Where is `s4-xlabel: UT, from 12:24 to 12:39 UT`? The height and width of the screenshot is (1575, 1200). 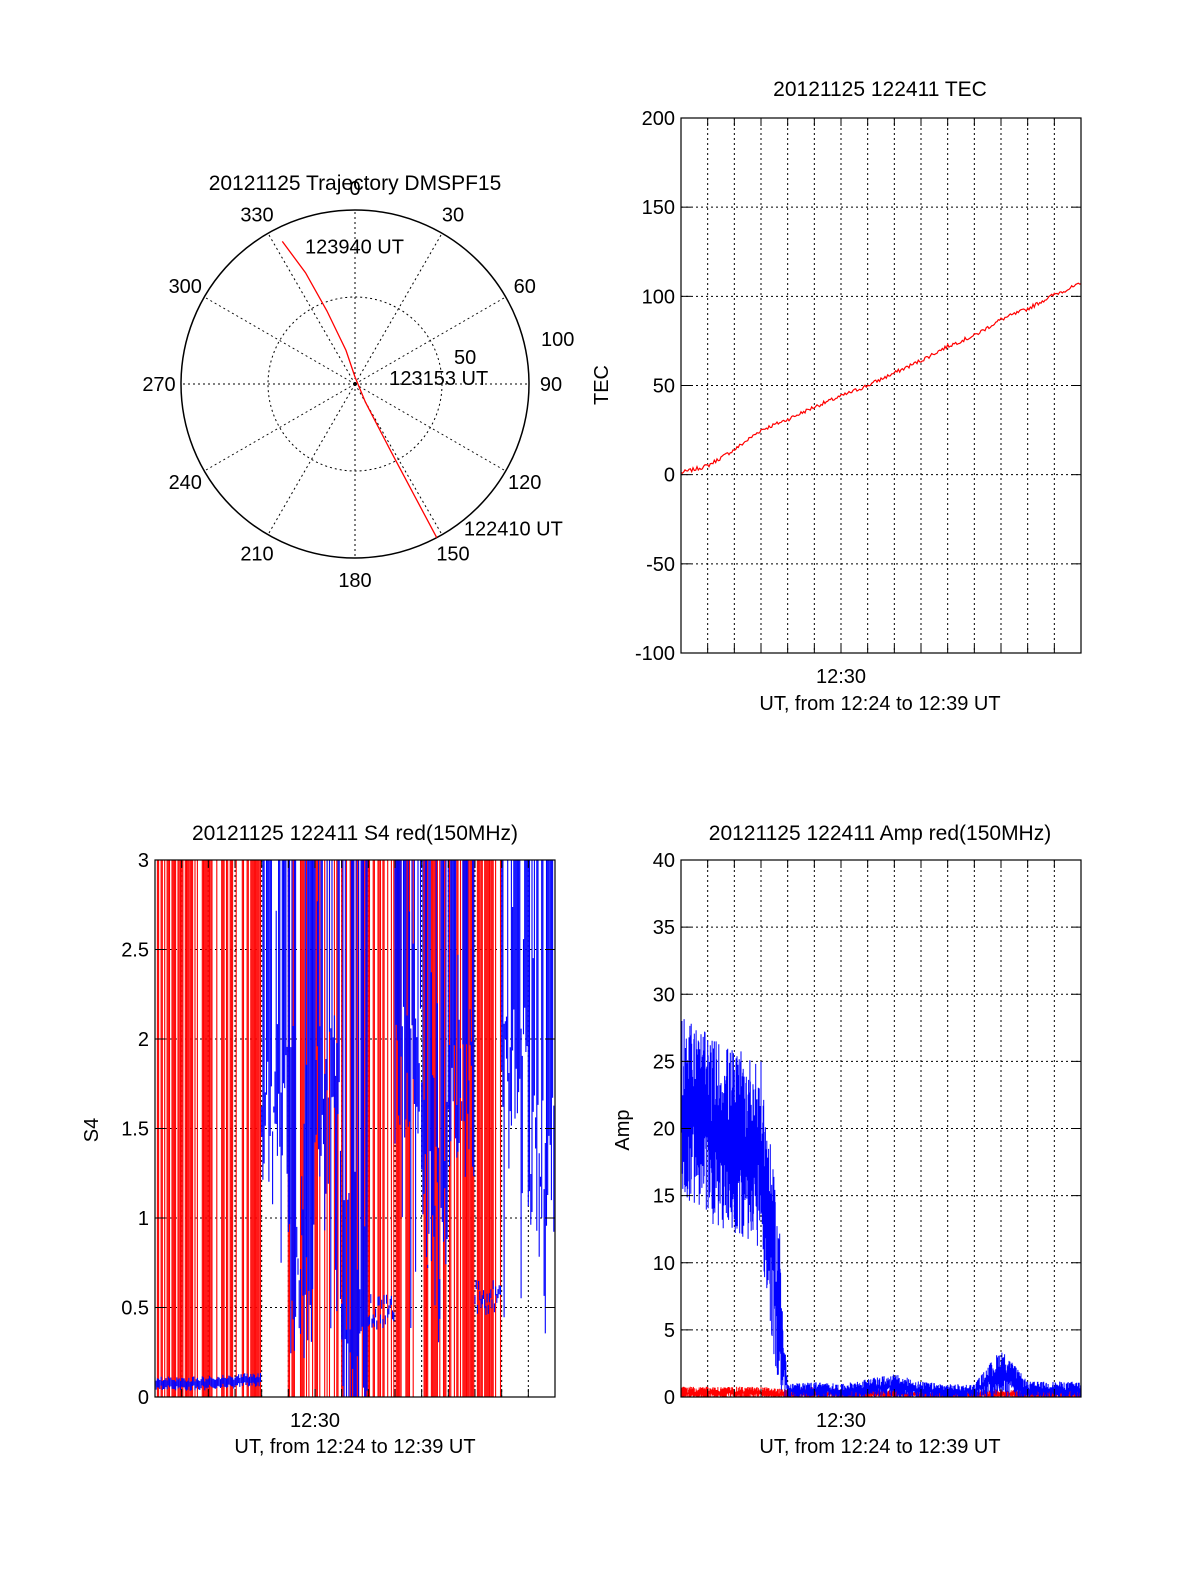 s4-xlabel: UT, from 12:24 to 12:39 UT is located at coordinates (354, 1447).